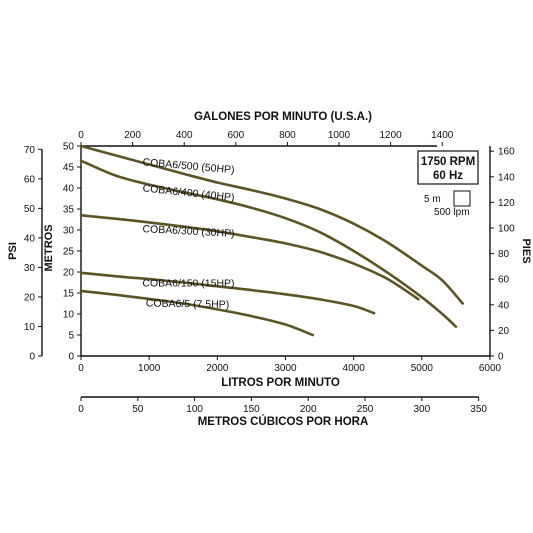  I want to click on y-tick-label: 45, so click(69, 168).